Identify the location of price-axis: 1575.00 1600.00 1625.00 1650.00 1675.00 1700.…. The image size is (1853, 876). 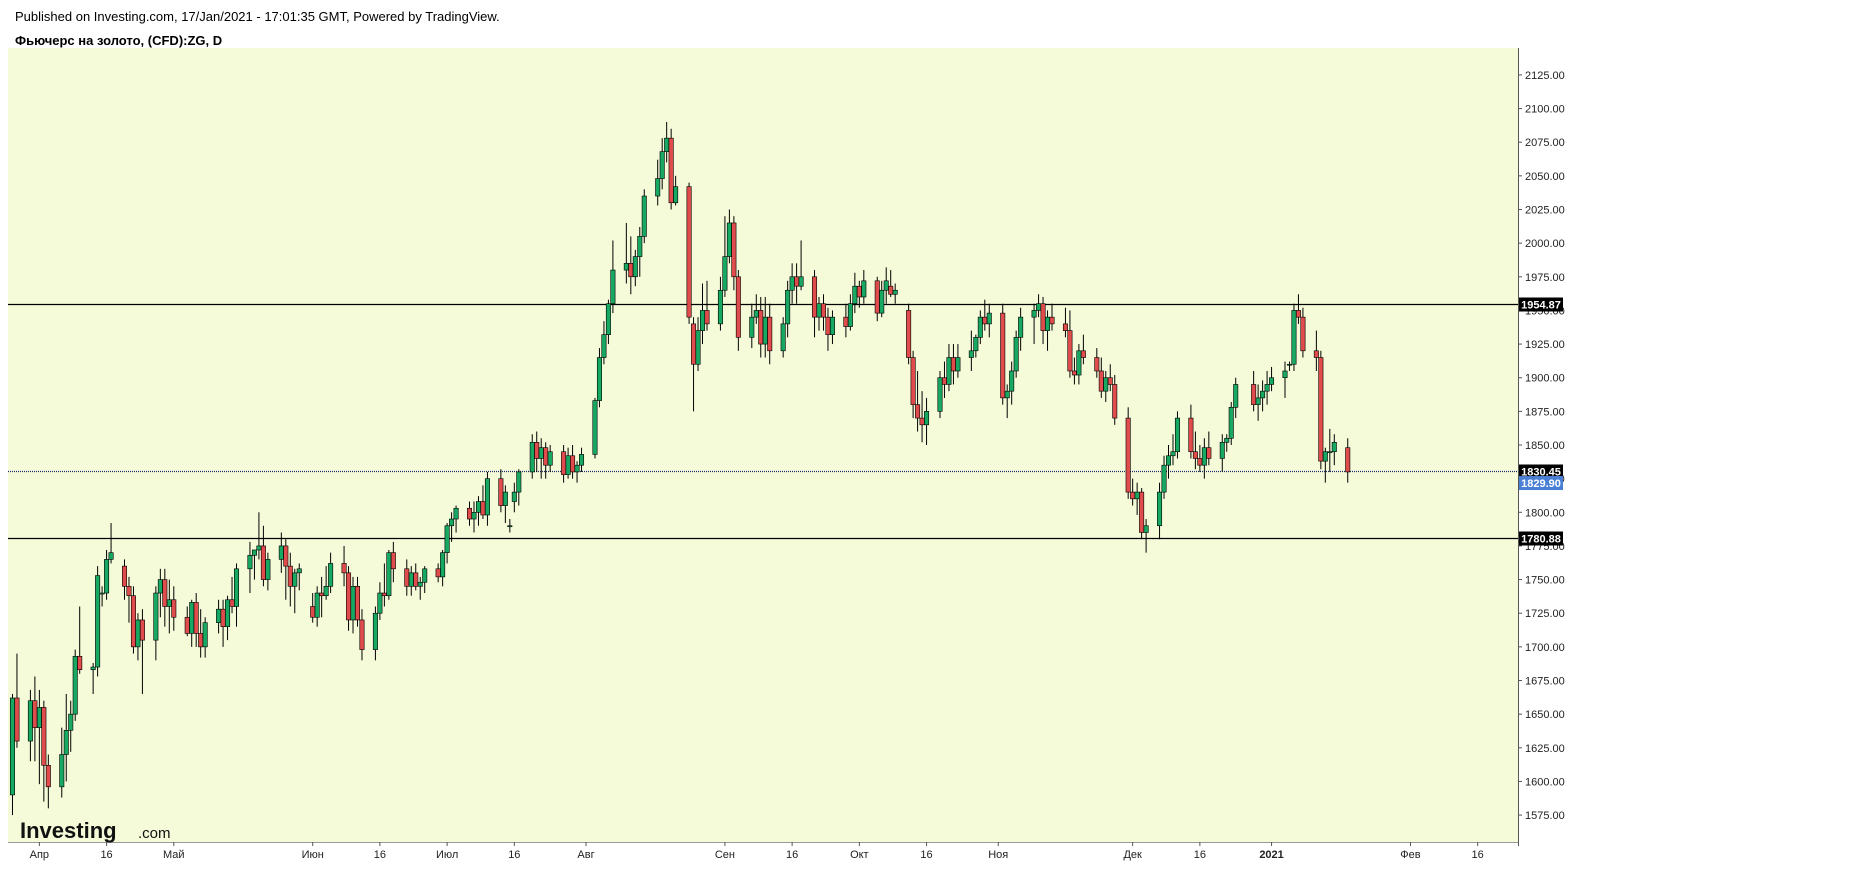
(1541, 446).